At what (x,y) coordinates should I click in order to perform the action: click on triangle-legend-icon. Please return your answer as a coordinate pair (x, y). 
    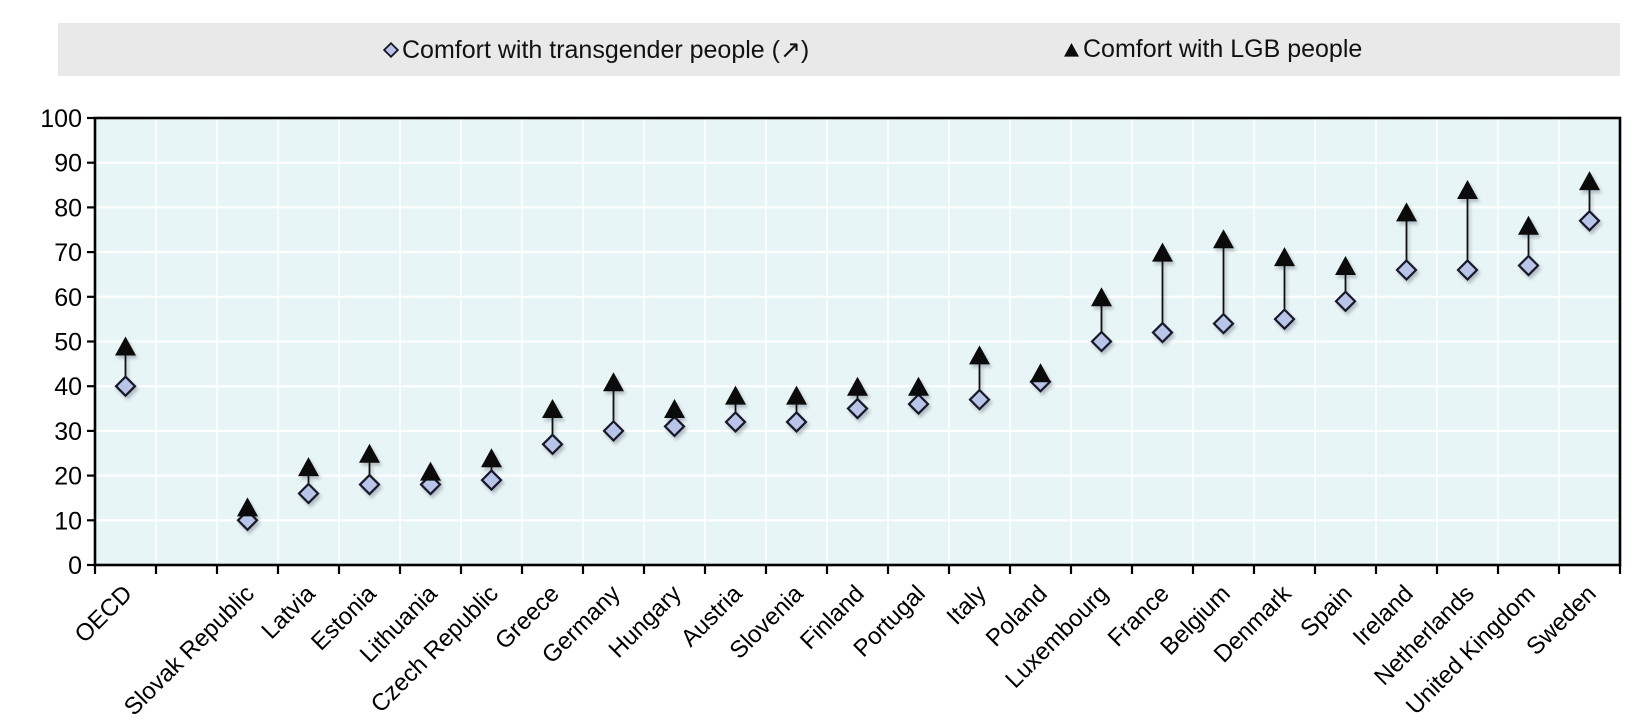
    Looking at the image, I should click on (1071, 50).